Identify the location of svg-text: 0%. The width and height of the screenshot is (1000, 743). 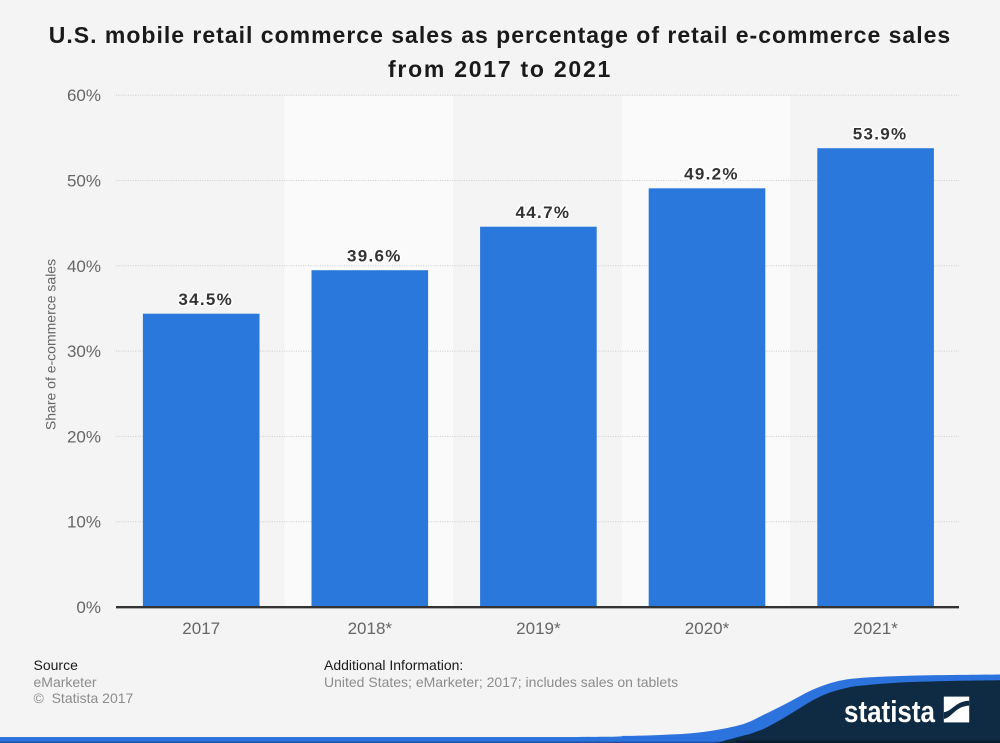
(88, 607).